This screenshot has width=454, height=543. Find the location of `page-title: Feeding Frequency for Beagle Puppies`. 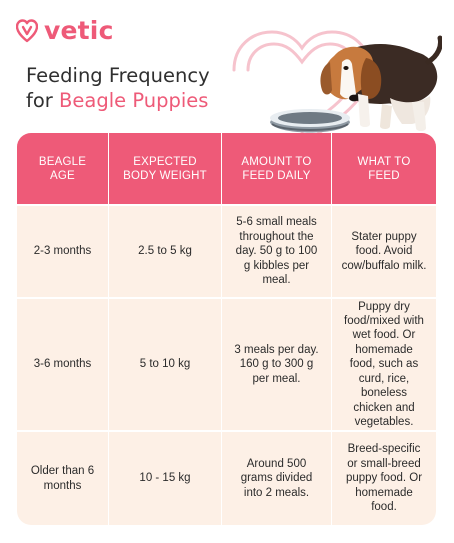

page-title: Feeding Frequency for Beagle Puppies is located at coordinates (118, 88).